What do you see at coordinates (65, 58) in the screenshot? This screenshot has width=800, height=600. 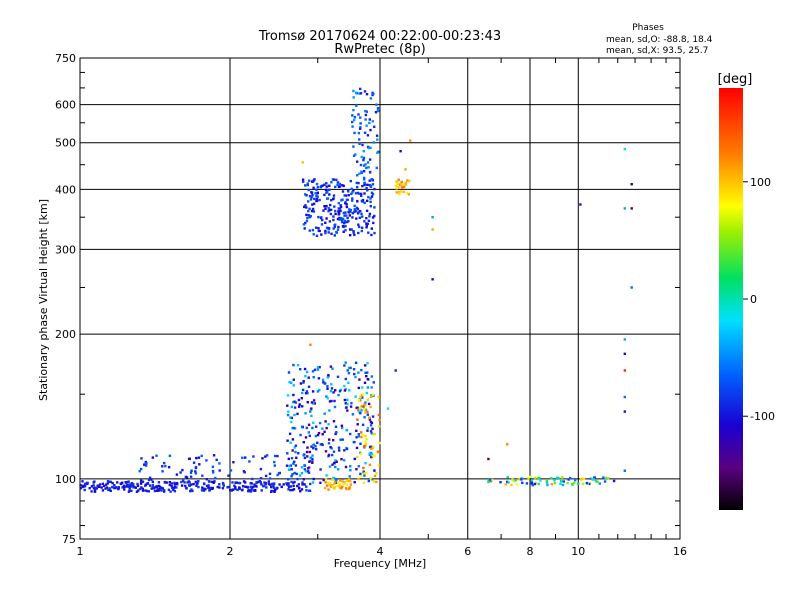 I see `y-tick-label: 750` at bounding box center [65, 58].